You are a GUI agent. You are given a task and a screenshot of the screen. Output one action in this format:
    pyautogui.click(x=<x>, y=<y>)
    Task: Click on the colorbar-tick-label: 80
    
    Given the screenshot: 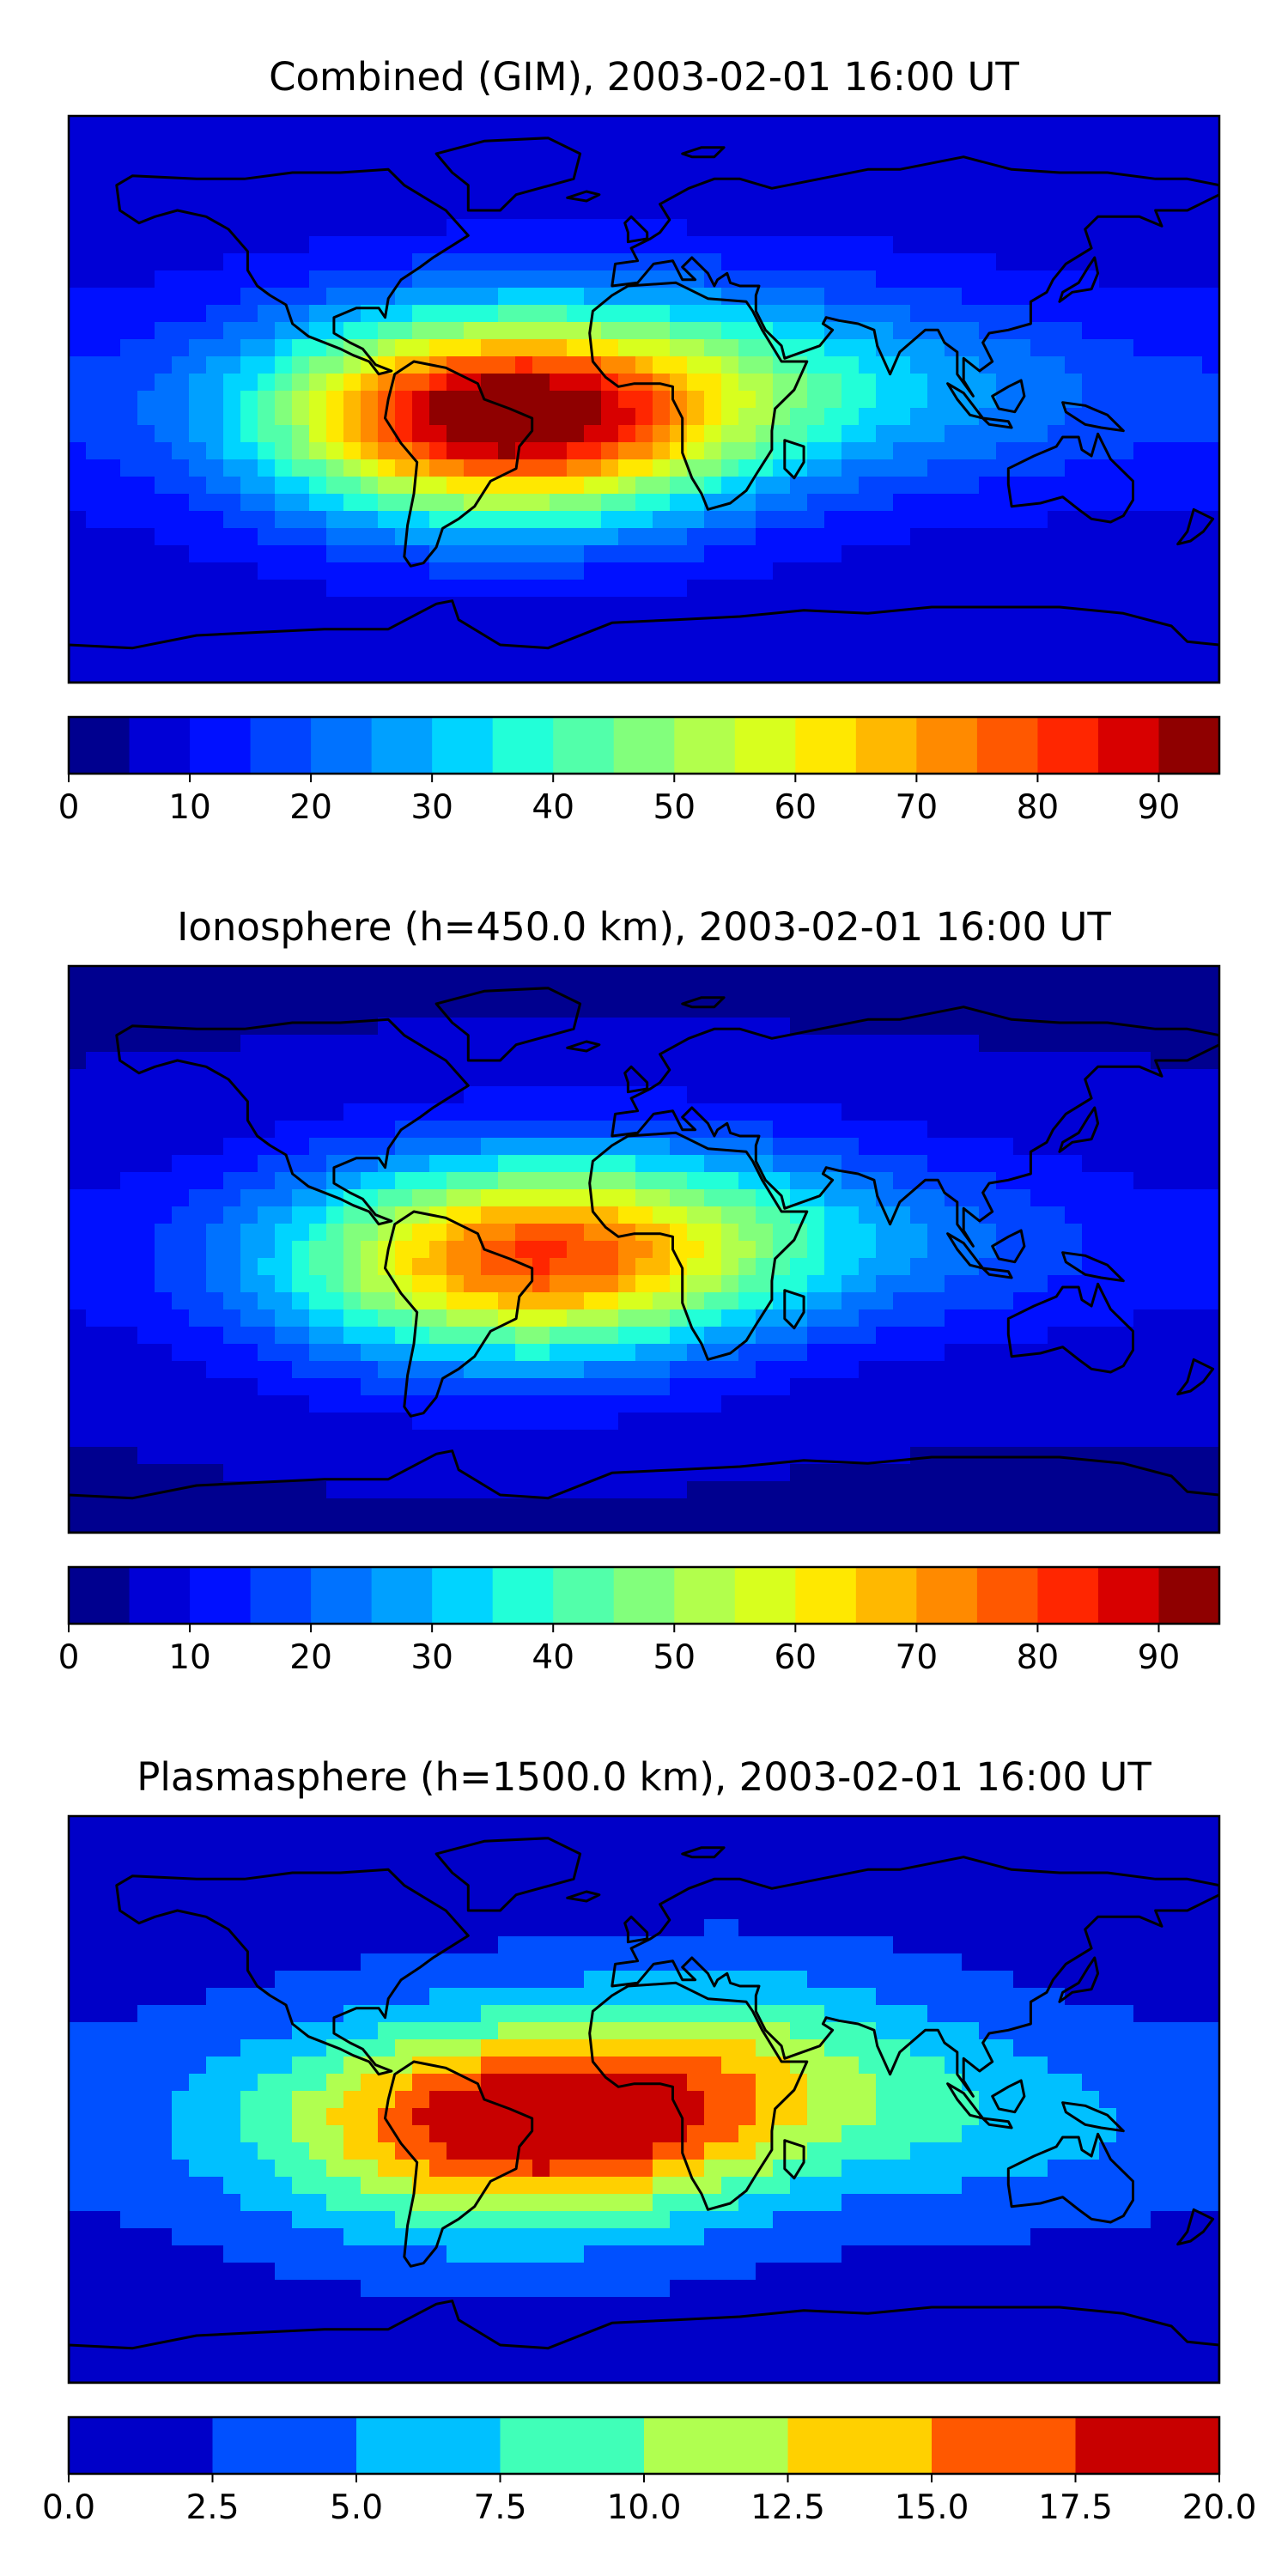 What is the action you would take?
    pyautogui.click(x=1038, y=808)
    